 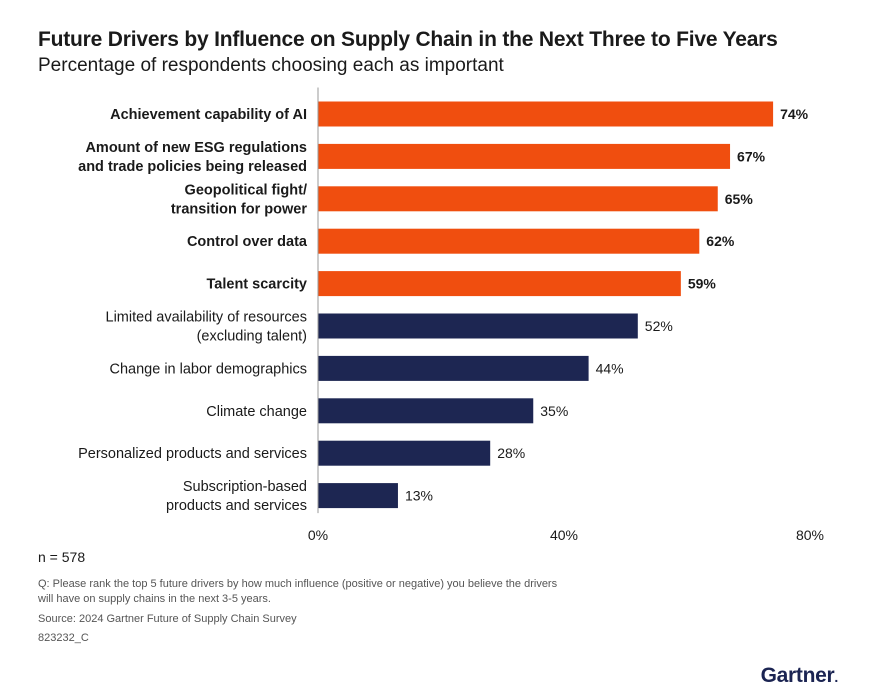 I want to click on value-label-1: 74%, so click(x=794, y=114).